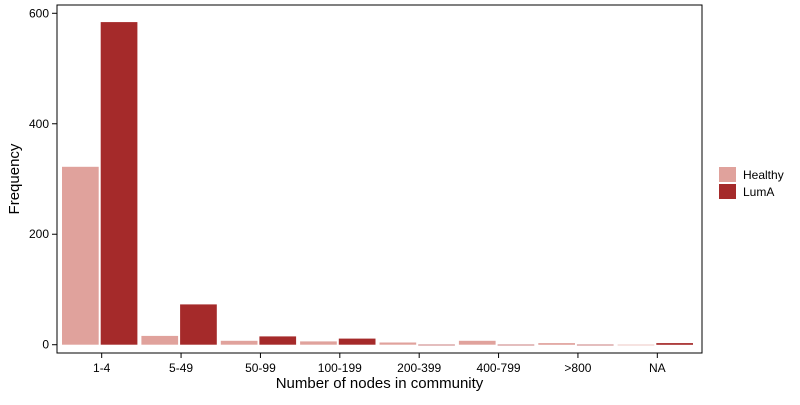  I want to click on y-axis: 0 200 400 600, so click(43, 179).